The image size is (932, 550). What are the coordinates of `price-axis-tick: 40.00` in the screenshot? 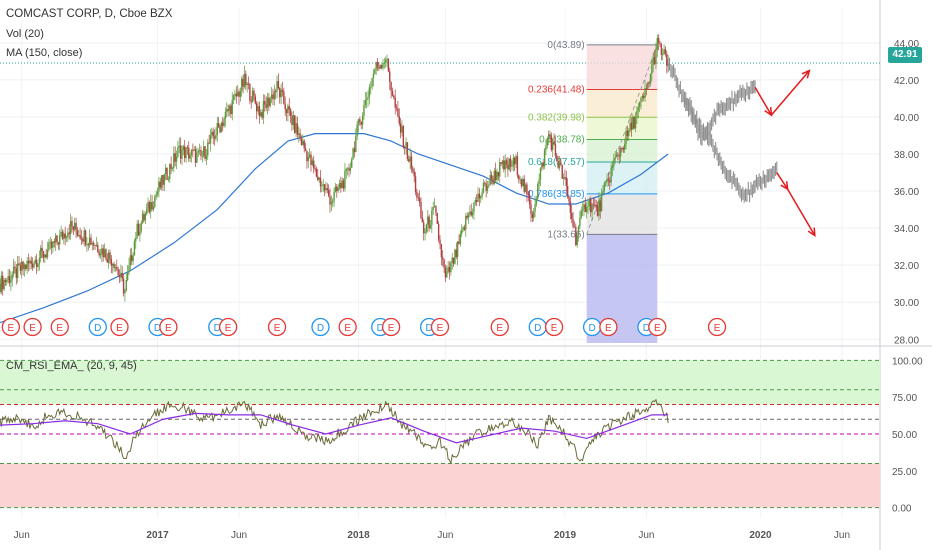 It's located at (906, 118).